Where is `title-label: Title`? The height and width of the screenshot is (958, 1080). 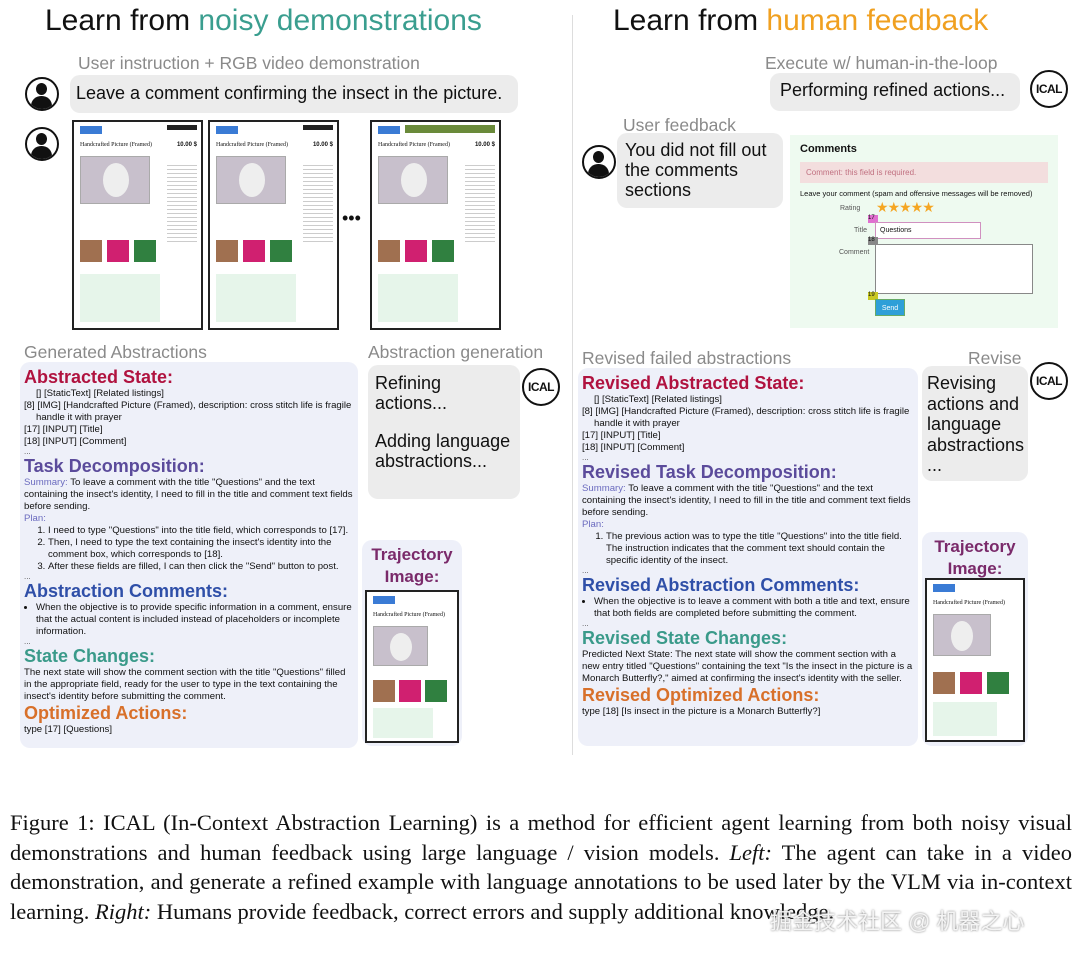
title-label: Title is located at coordinates (860, 230).